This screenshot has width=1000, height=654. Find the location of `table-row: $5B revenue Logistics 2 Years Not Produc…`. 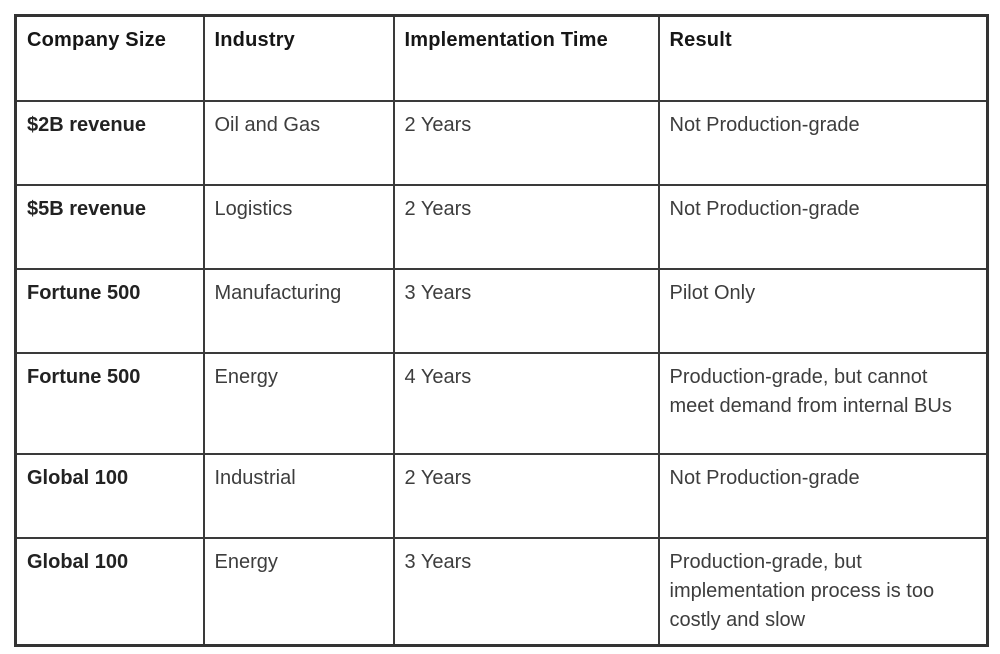

table-row: $5B revenue Logistics 2 Years Not Produc… is located at coordinates (501, 226).